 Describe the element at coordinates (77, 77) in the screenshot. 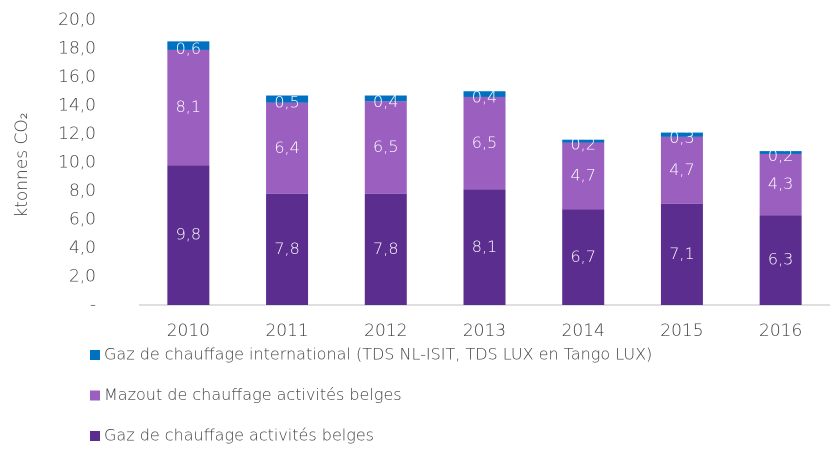

I see `y-tick-label: 16,0` at that location.